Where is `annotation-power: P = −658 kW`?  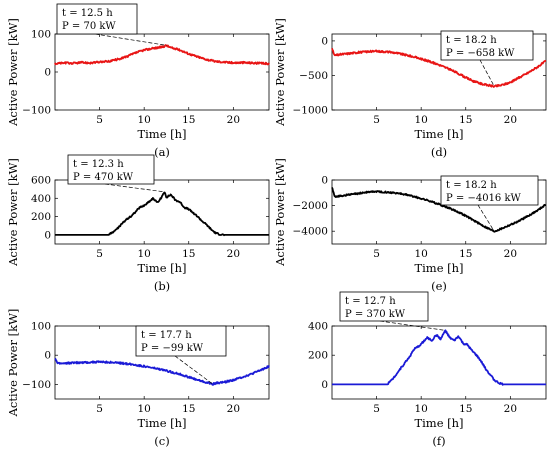
annotation-power: P = −658 kW is located at coordinates (480, 53).